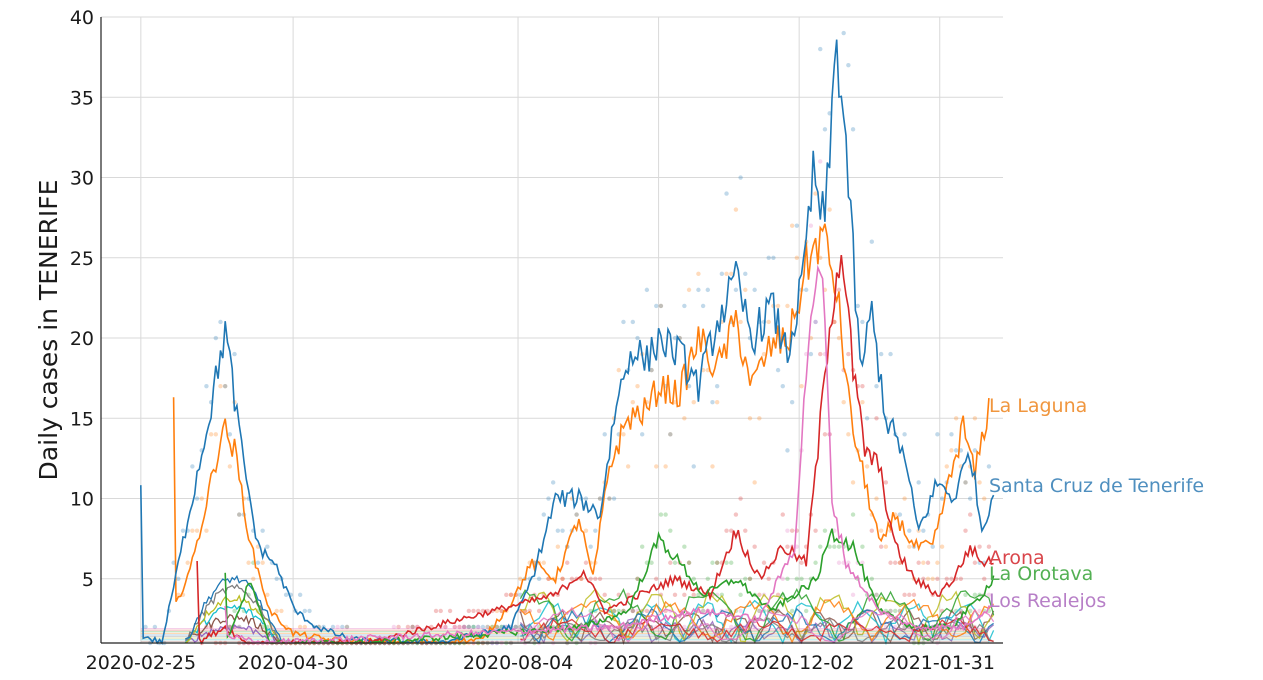 This screenshot has height=680, width=1263. What do you see at coordinates (82, 98) in the screenshot?
I see `y-tick-label: 35` at bounding box center [82, 98].